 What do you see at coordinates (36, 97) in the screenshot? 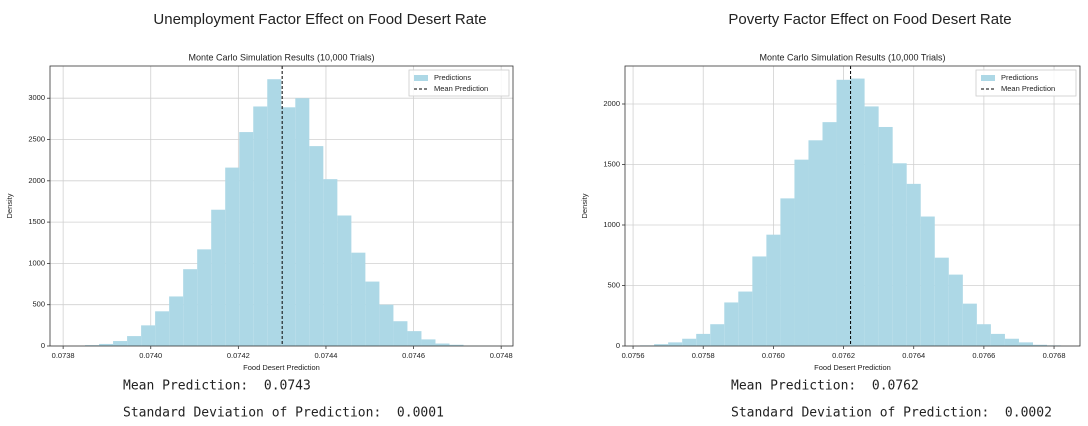
I see `y-tick-label: 3000` at bounding box center [36, 97].